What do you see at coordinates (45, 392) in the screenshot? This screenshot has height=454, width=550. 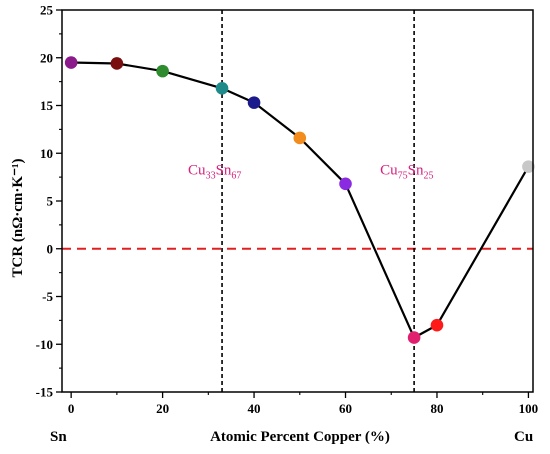 I see `y-tick-label--15: -15` at bounding box center [45, 392].